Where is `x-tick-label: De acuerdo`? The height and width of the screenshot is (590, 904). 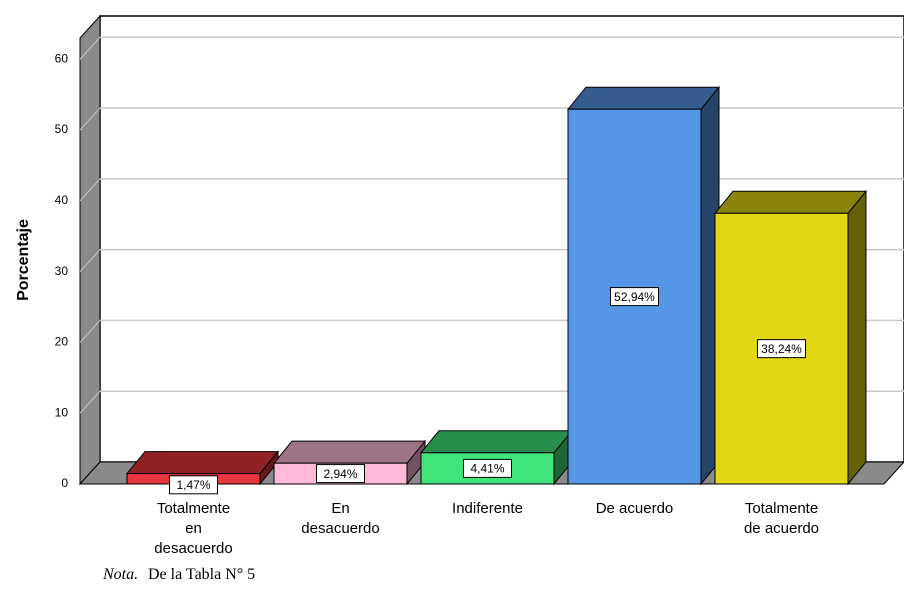
x-tick-label: De acuerdo is located at coordinates (635, 508).